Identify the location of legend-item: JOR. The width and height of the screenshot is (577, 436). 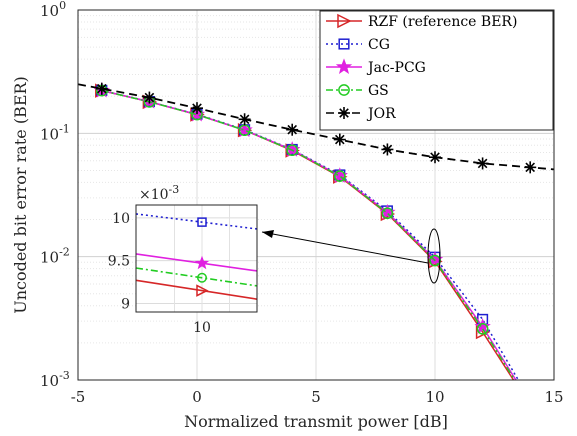
(361, 114).